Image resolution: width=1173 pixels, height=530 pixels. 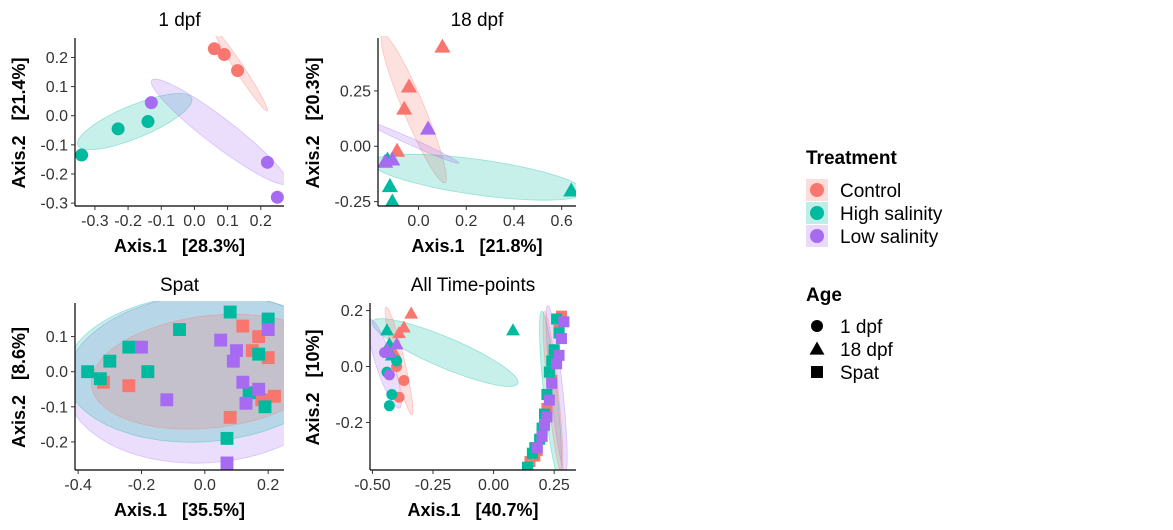 What do you see at coordinates (179, 510) in the screenshot?
I see `x-axis-label: Axis.1 [35.5%]` at bounding box center [179, 510].